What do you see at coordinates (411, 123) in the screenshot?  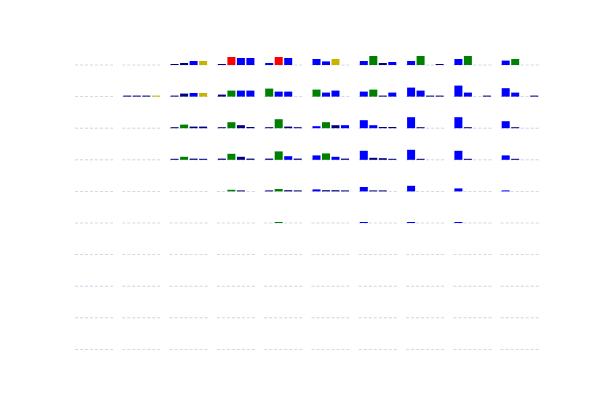 I see `bar-r2-c7-b0` at bounding box center [411, 123].